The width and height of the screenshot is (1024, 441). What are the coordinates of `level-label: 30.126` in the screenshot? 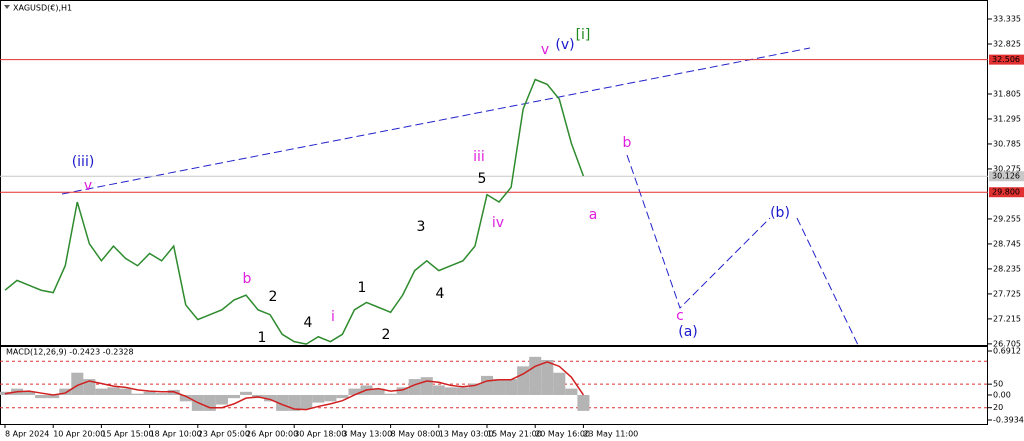 It's located at (1006, 176).